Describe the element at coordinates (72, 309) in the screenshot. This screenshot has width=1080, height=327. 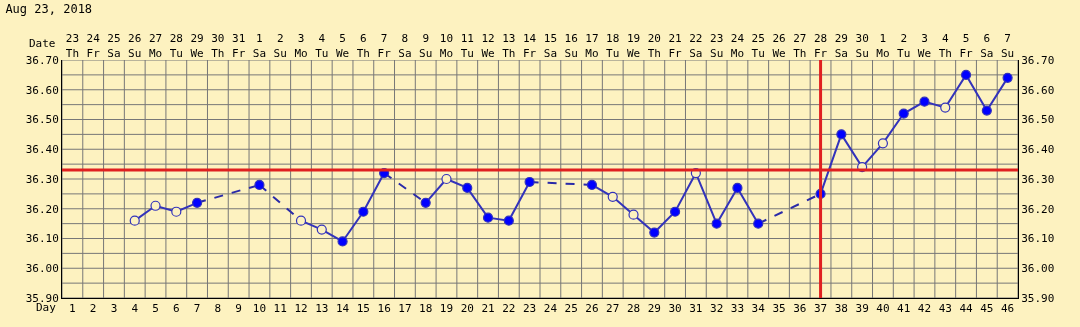
I see `x-tick-label: 1` at that location.